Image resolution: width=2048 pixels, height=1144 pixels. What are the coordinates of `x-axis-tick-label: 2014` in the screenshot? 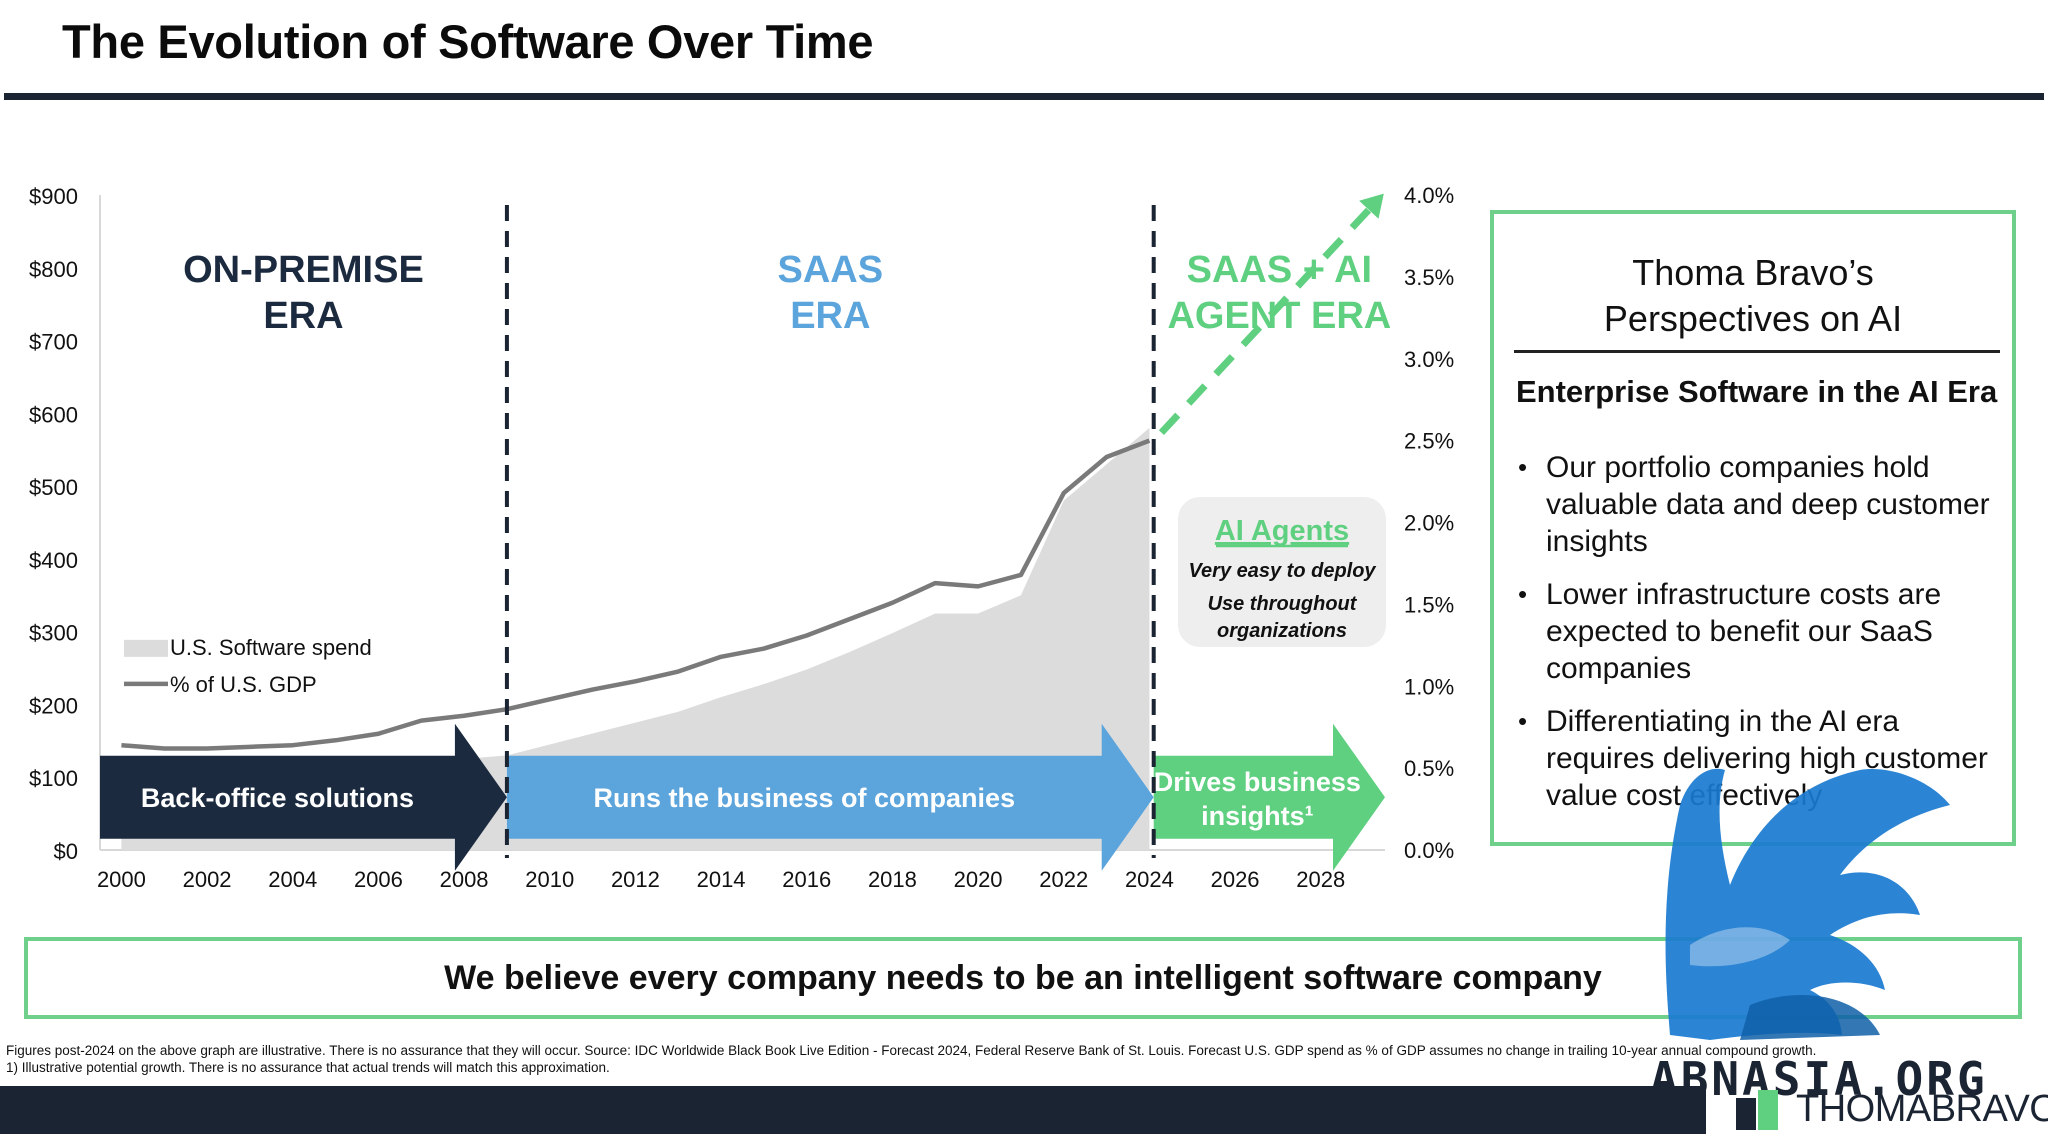 It's located at (721, 879).